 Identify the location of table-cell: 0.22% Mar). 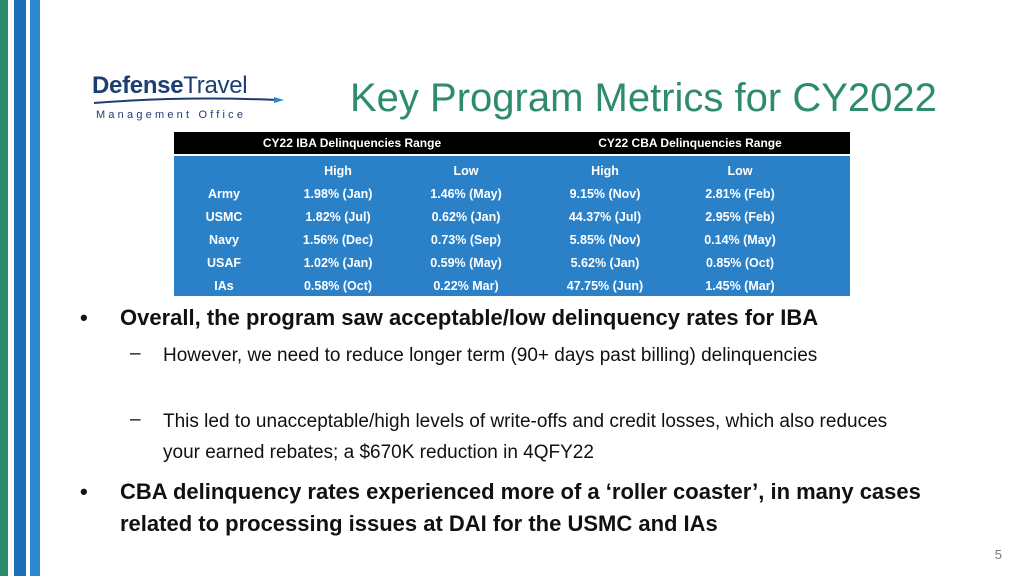
(466, 286).